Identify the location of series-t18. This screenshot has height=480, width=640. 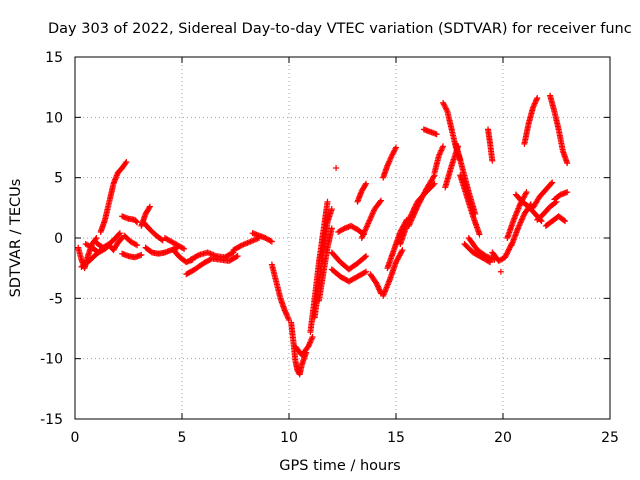
(280, 292).